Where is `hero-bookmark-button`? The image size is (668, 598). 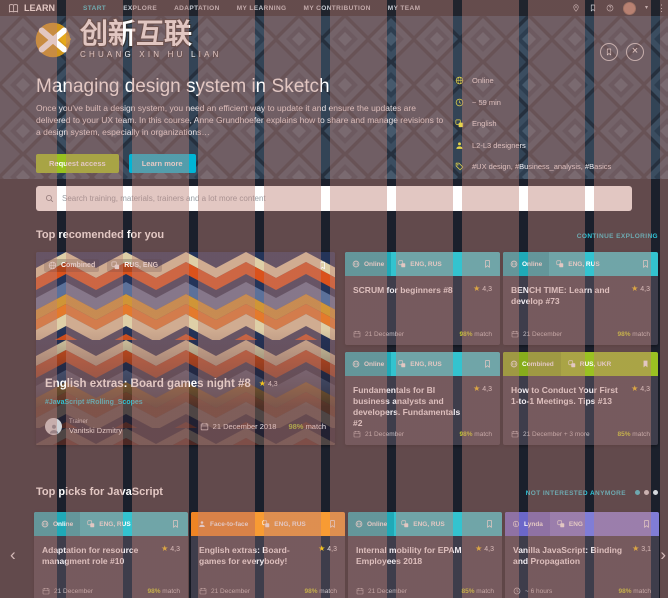
hero-bookmark-button is located at coordinates (609, 52).